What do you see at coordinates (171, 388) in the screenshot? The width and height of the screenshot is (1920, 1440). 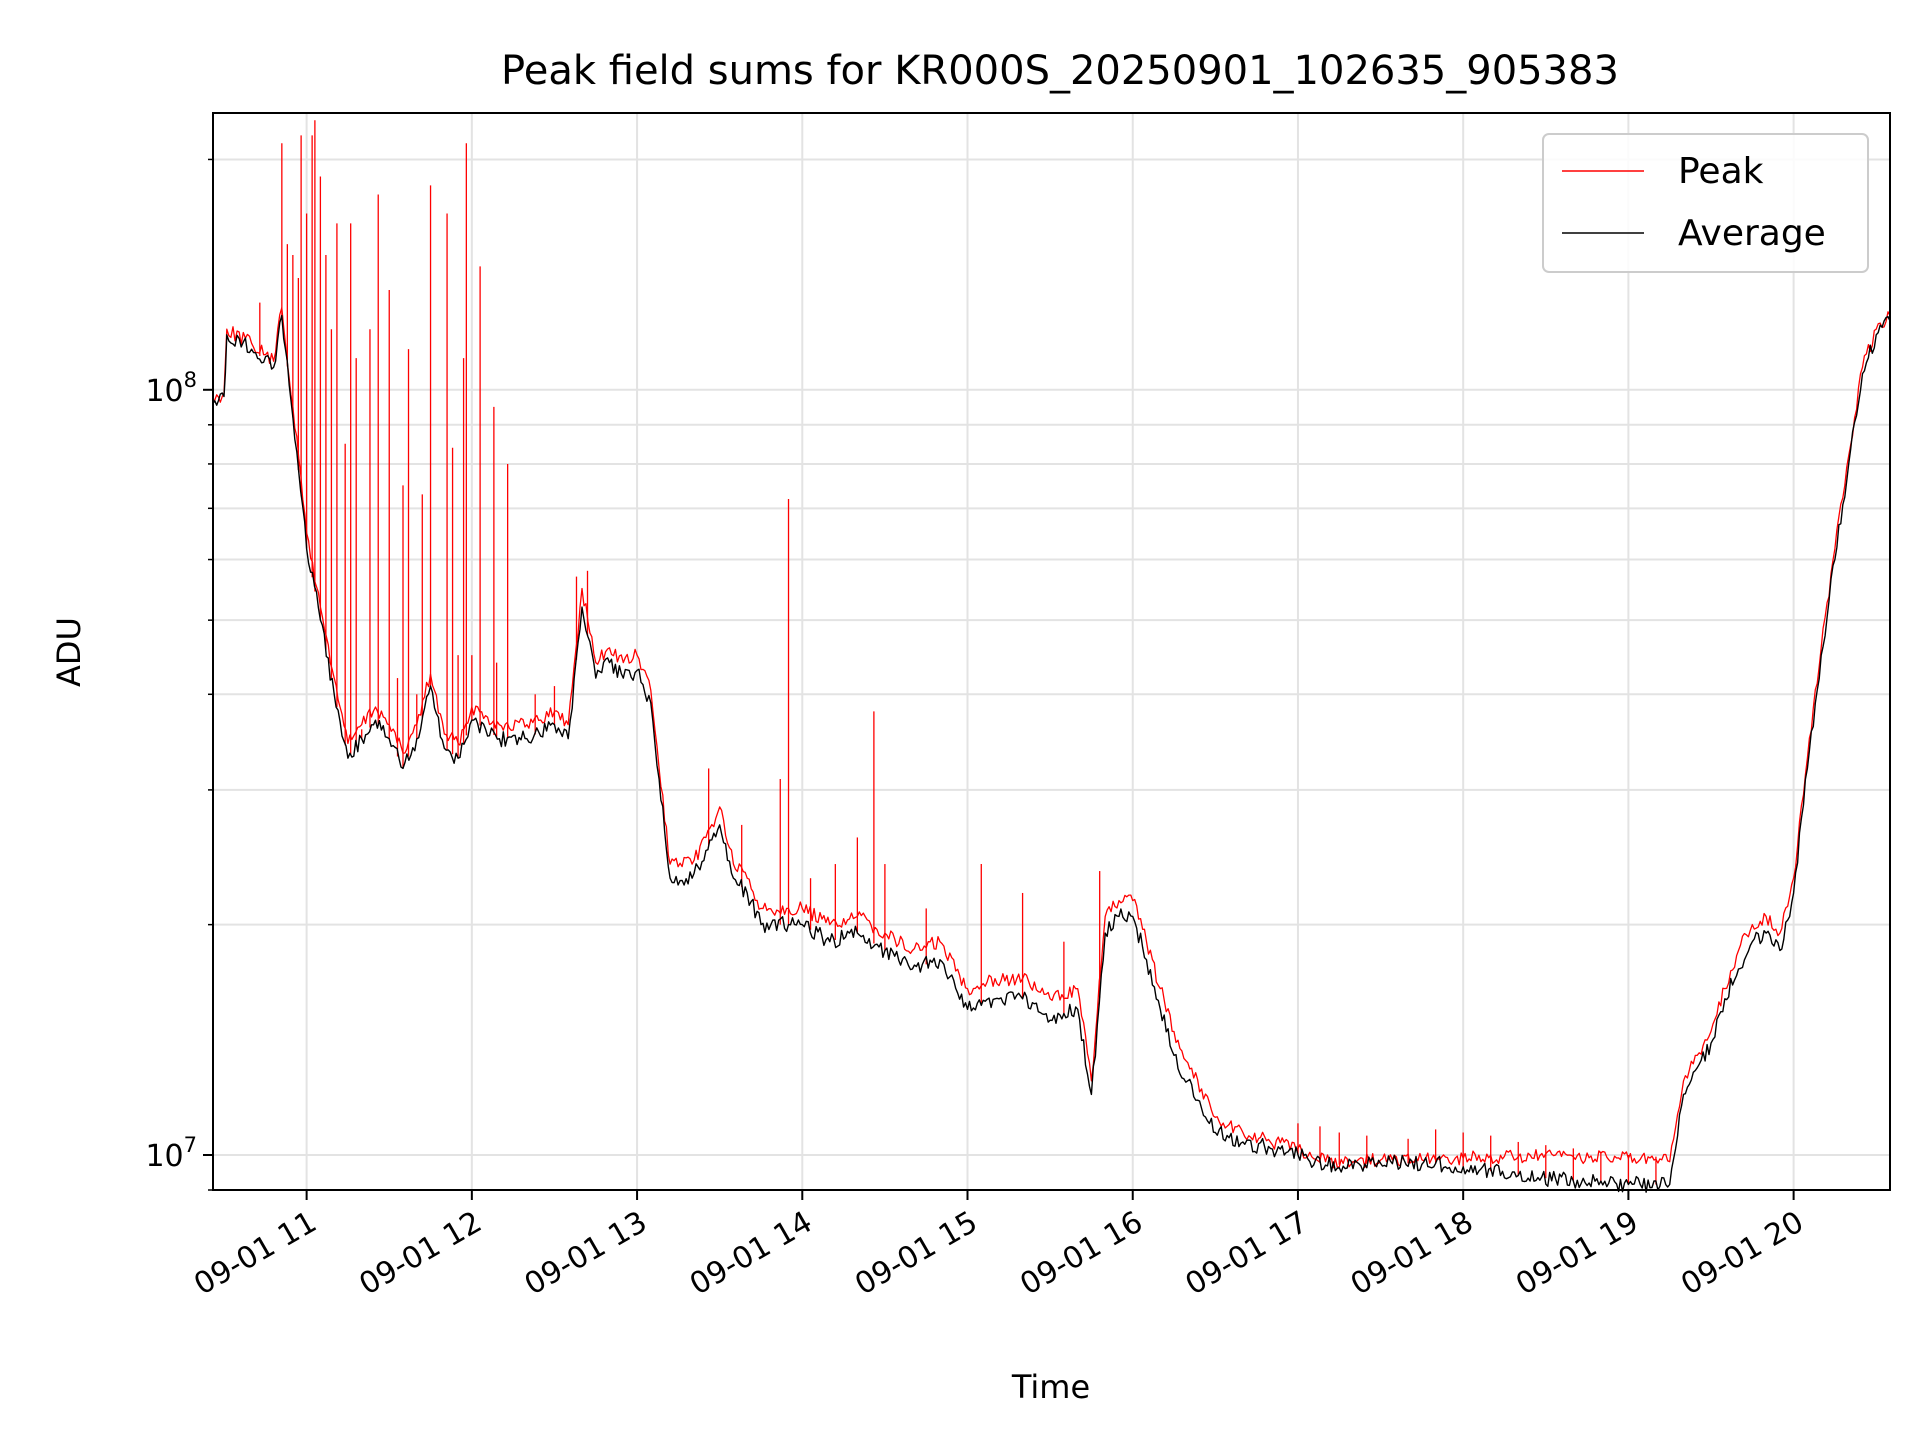 I see `y-tick-label: 10⁸` at bounding box center [171, 388].